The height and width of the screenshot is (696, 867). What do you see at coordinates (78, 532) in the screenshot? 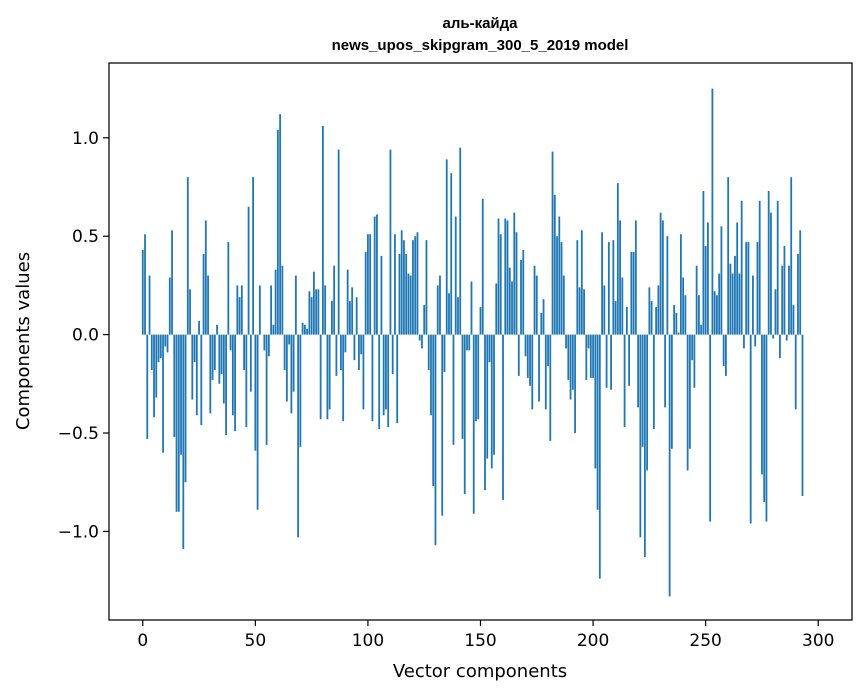
I see `y-tick-label: −1.0` at bounding box center [78, 532].